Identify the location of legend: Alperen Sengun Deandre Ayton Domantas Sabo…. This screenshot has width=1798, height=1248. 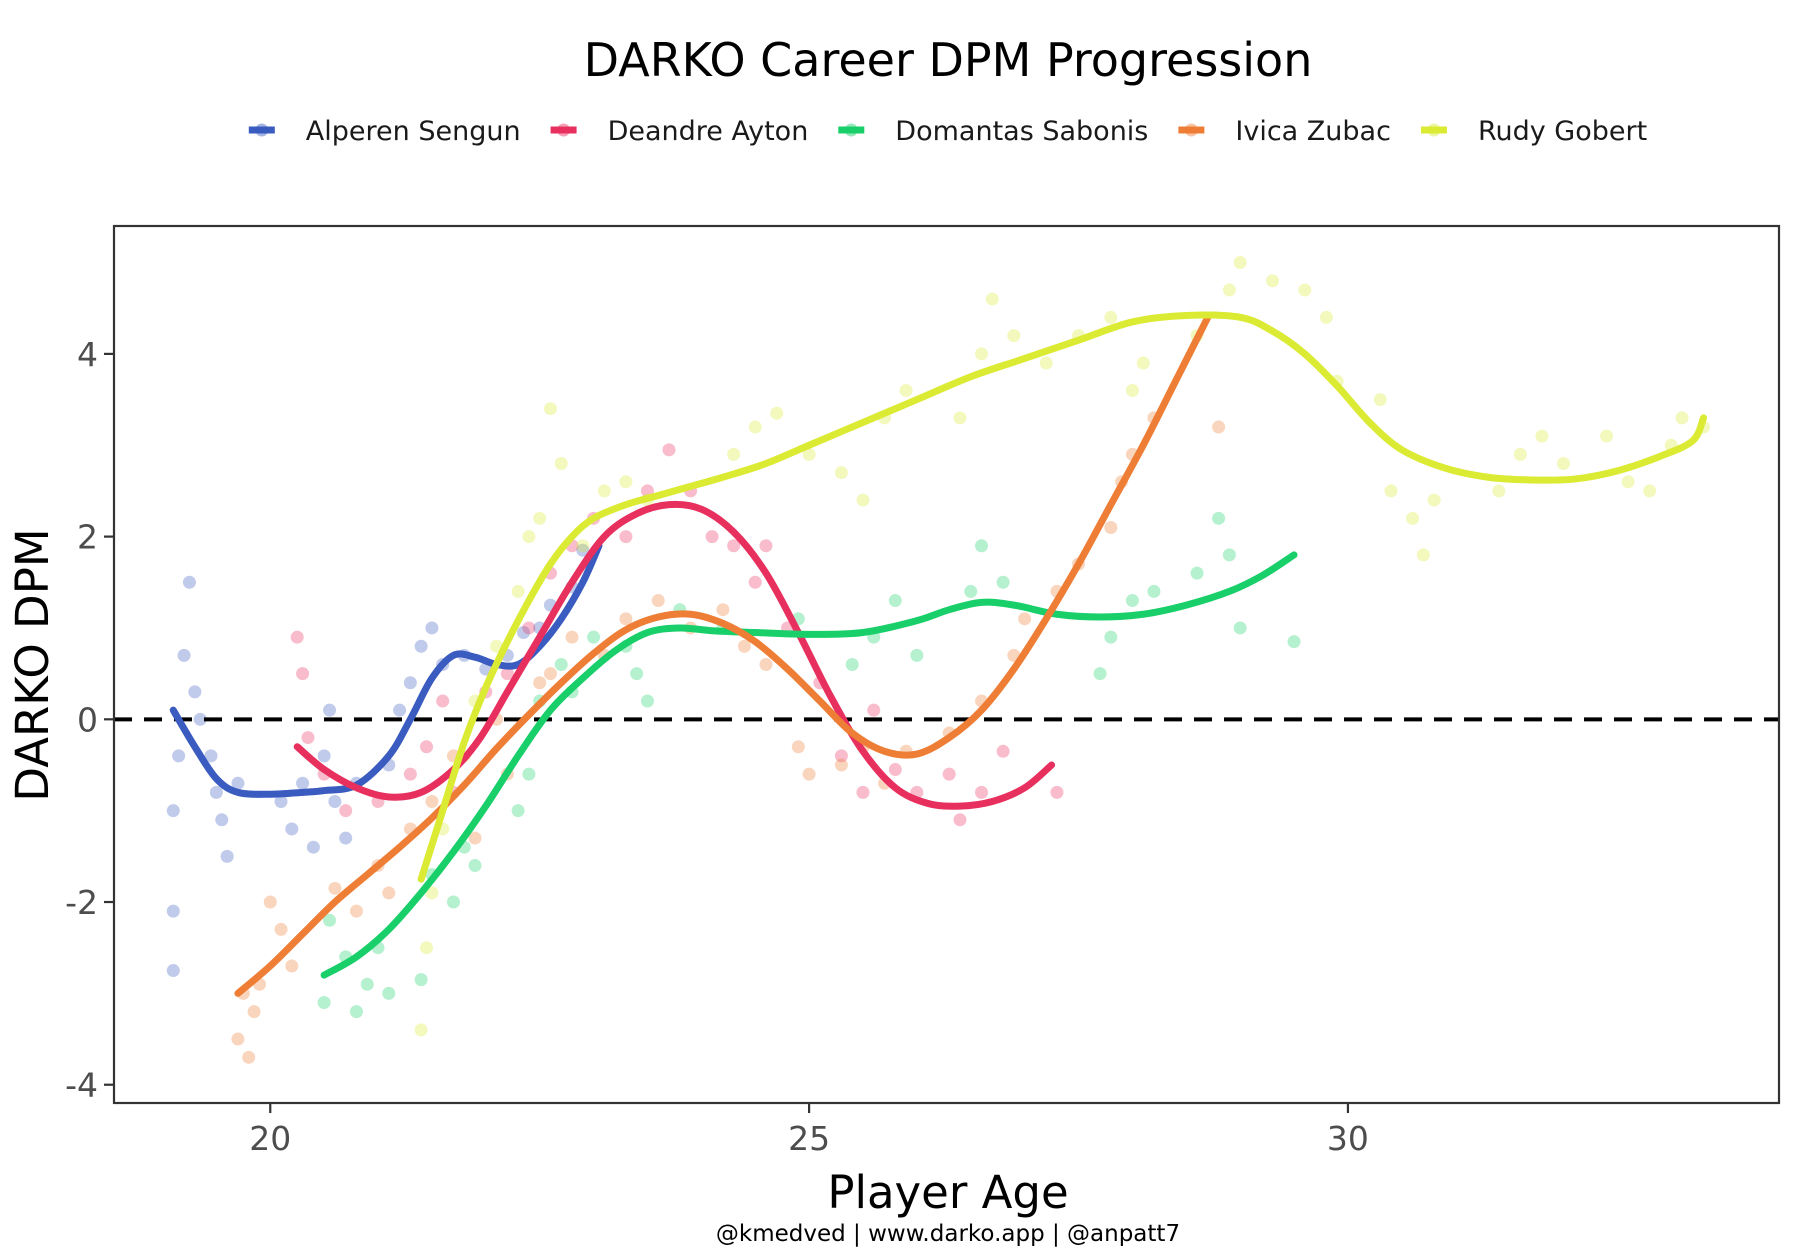
(947, 131).